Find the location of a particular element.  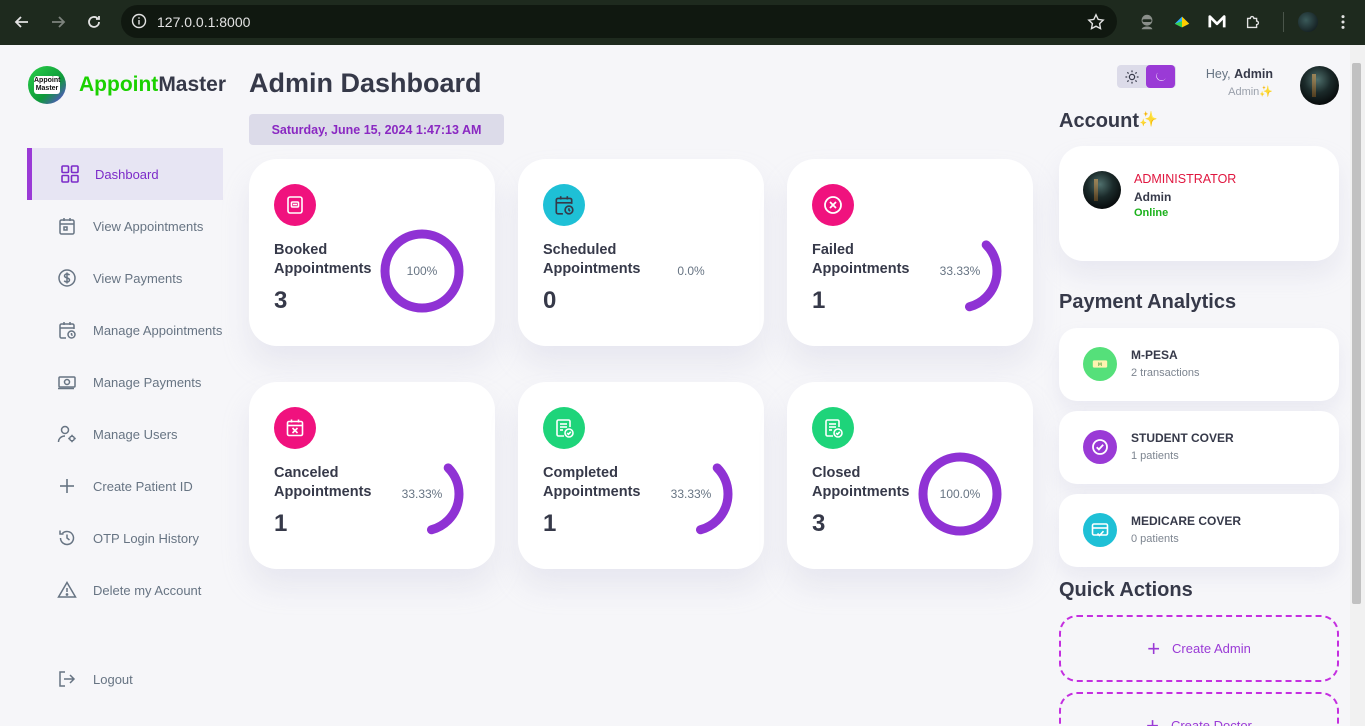

payment-item-name: M-PESA is located at coordinates (1154, 355).